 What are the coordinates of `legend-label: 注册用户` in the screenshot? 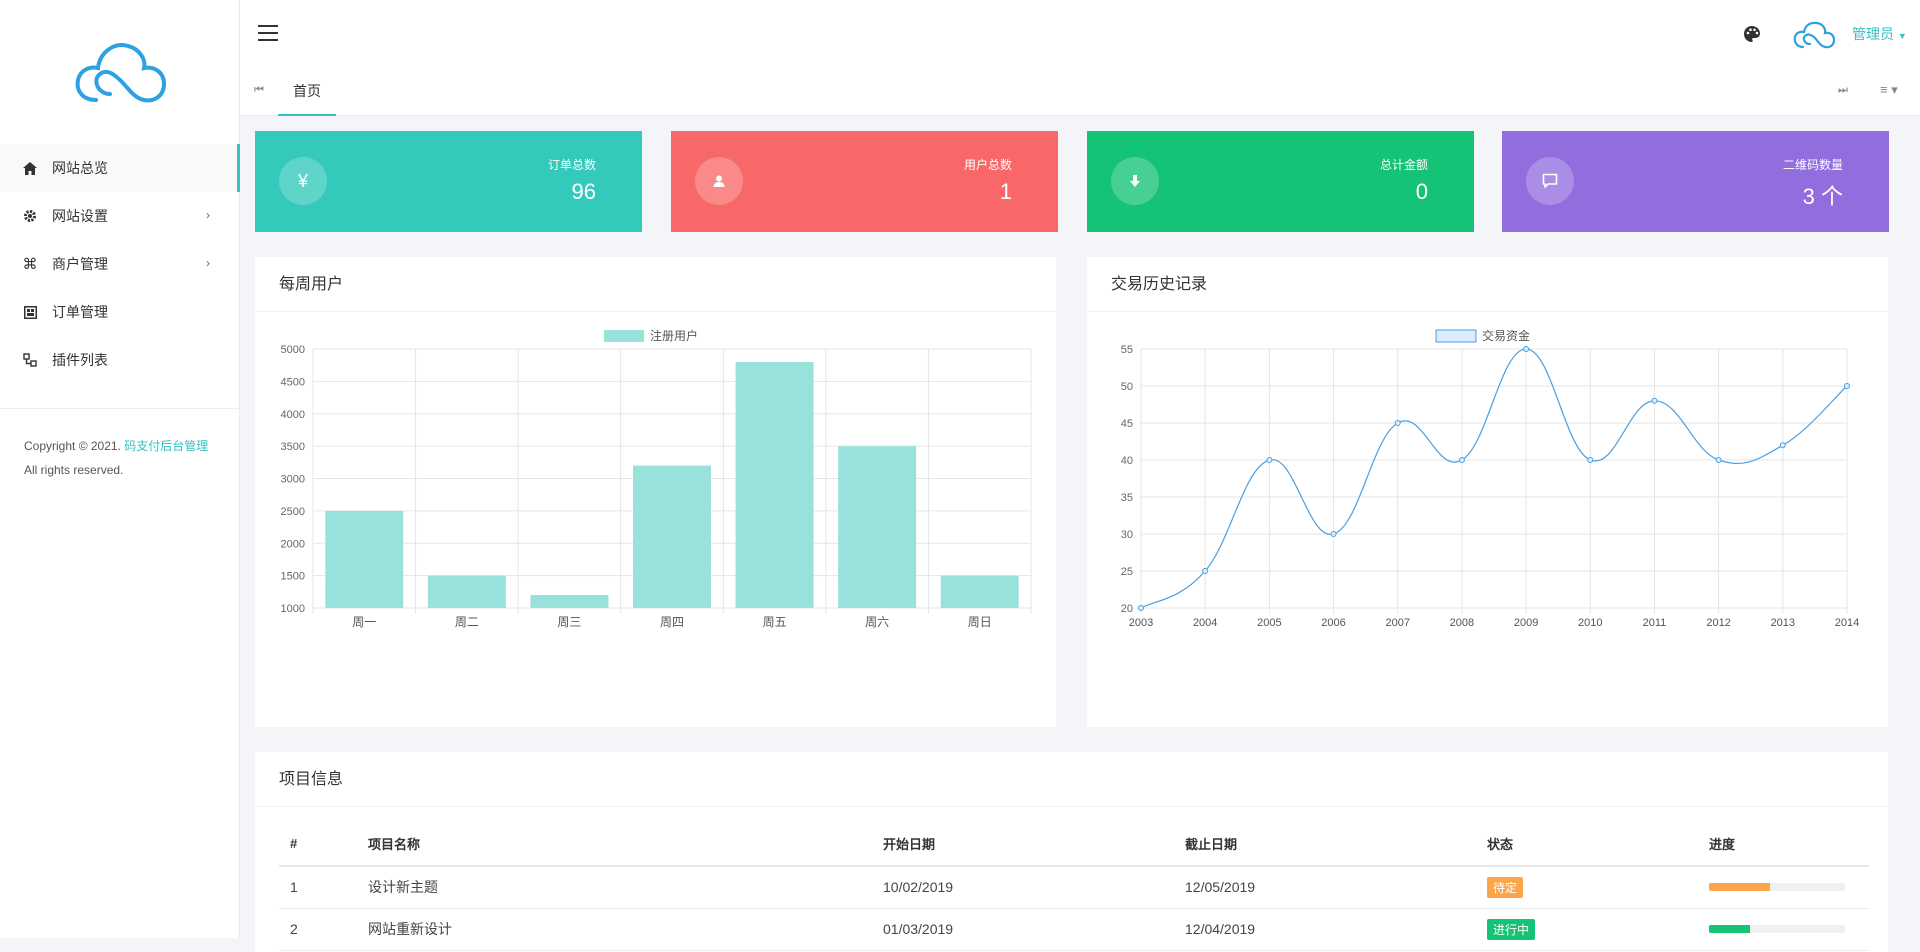 It's located at (674, 335).